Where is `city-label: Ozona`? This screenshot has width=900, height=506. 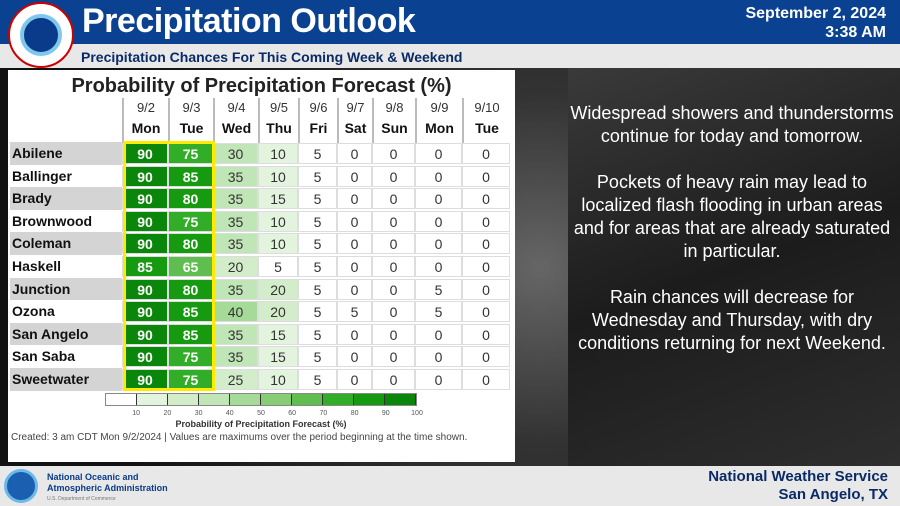 city-label: Ozona is located at coordinates (66, 311).